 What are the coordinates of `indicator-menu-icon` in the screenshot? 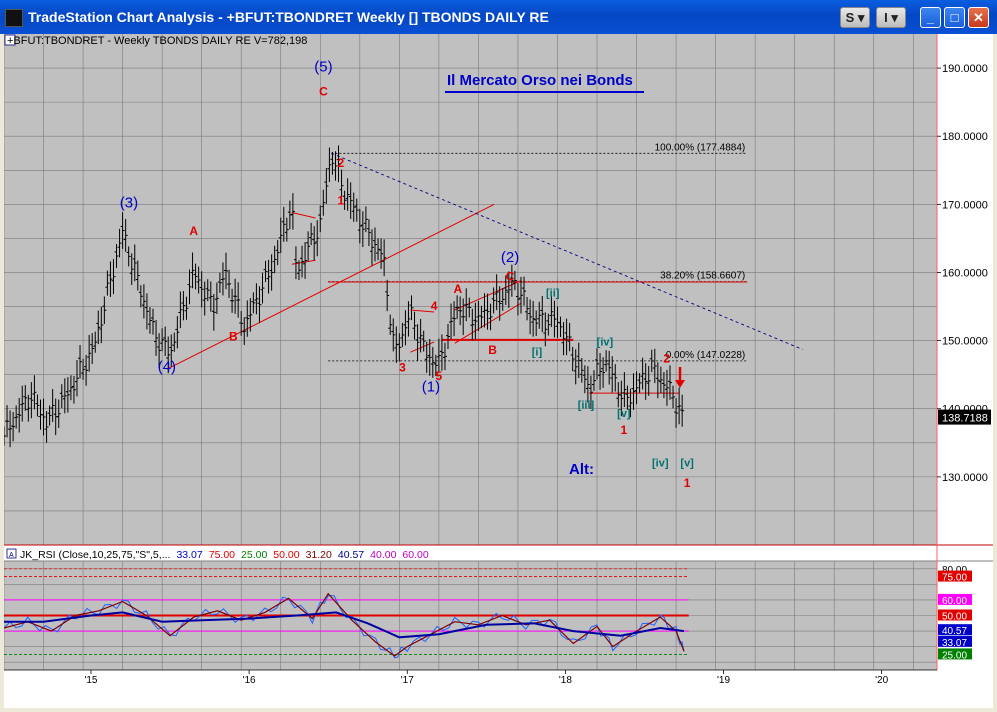 It's located at (11, 553).